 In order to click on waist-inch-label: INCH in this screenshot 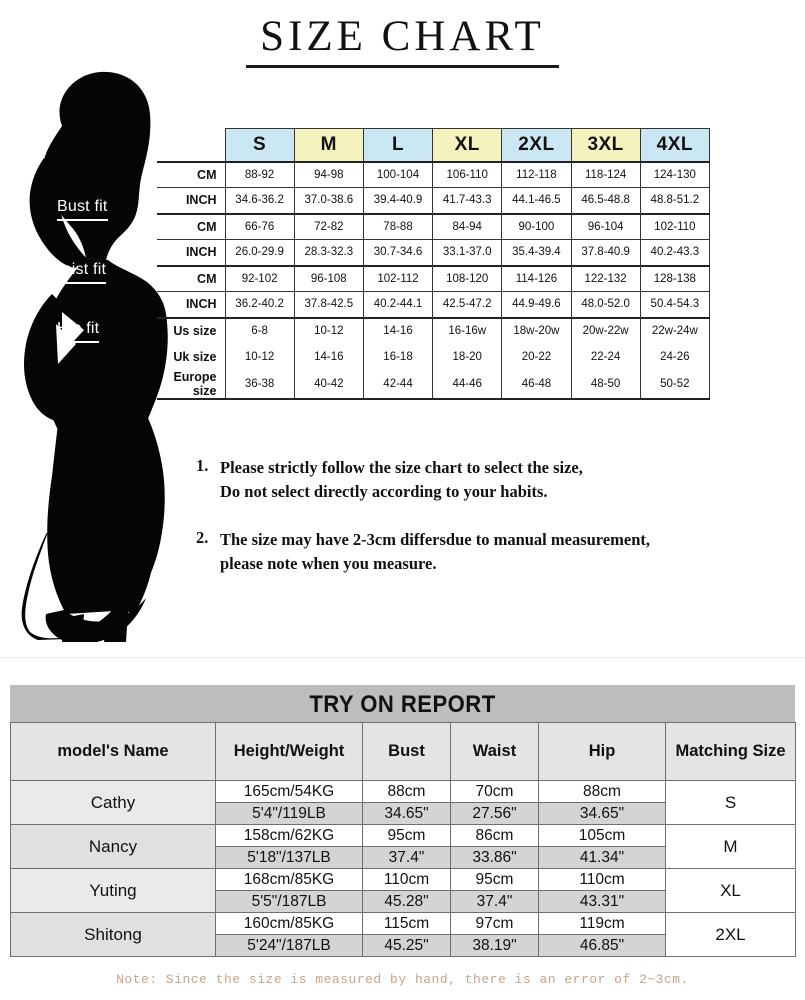, I will do `click(191, 252)`.